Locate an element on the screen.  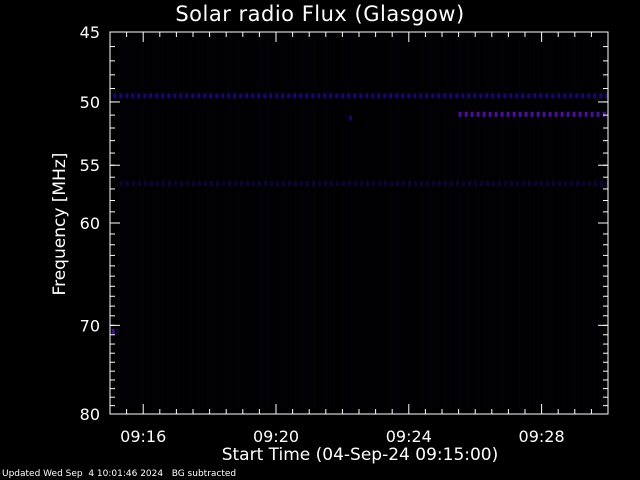
y-tick-label: 80 is located at coordinates (90, 414).